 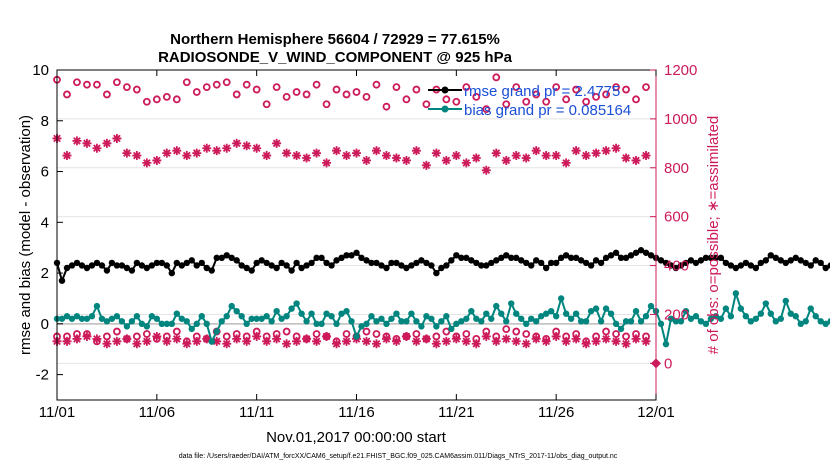 What do you see at coordinates (713, 235) in the screenshot?
I see `y2-axis-label: # of obs: o=possible; ∗=assimilated` at bounding box center [713, 235].